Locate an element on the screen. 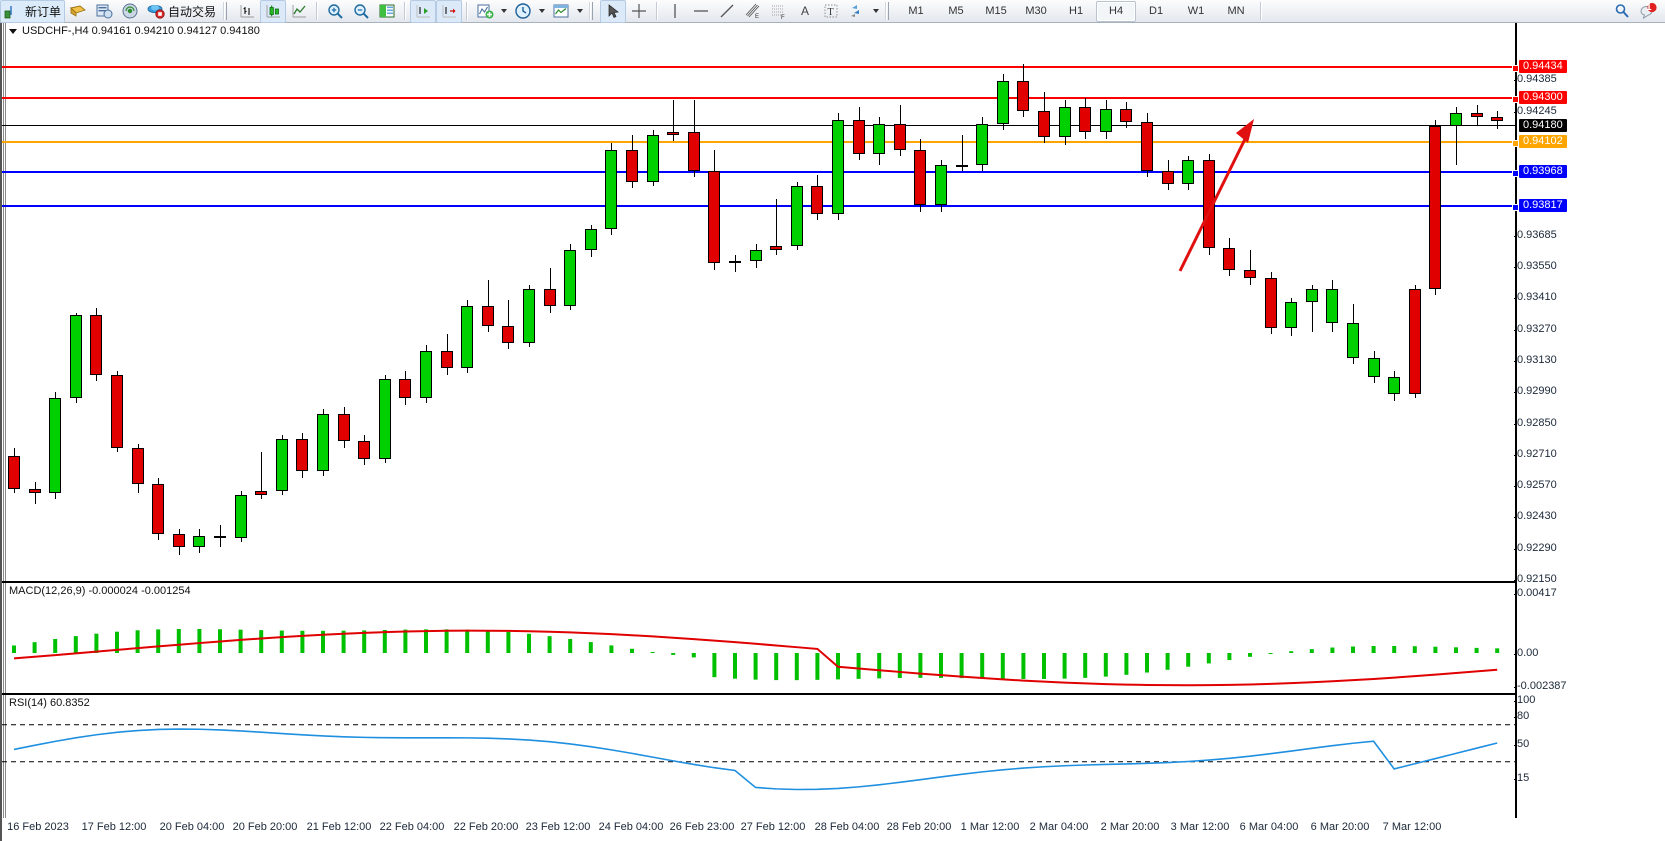 This screenshot has height=841, width=1665. price-tick: 0.92850 is located at coordinates (1535, 423).